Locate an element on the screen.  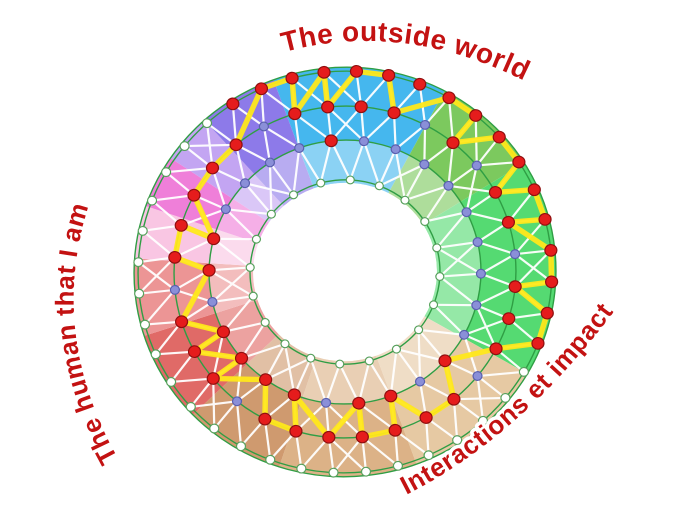
sector-tan-dark is located at coordinates (256, 403).